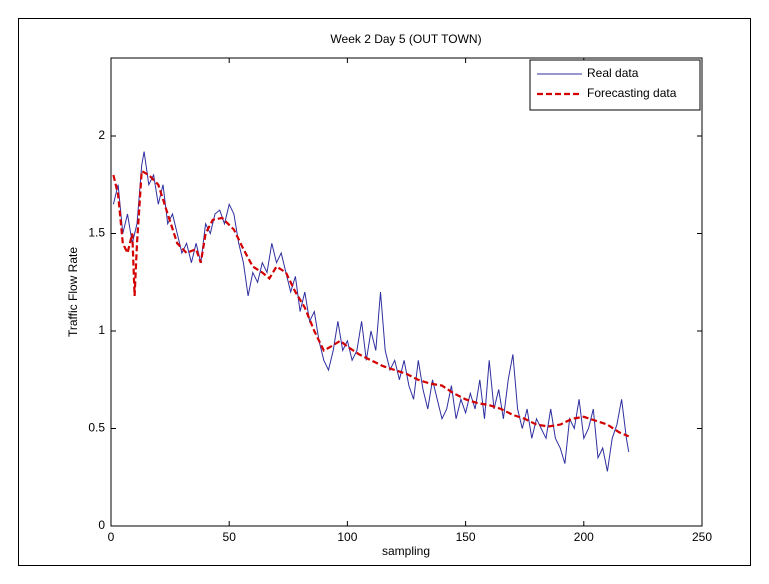 The height and width of the screenshot is (584, 769). I want to click on x-tick-label: 150, so click(466, 537).